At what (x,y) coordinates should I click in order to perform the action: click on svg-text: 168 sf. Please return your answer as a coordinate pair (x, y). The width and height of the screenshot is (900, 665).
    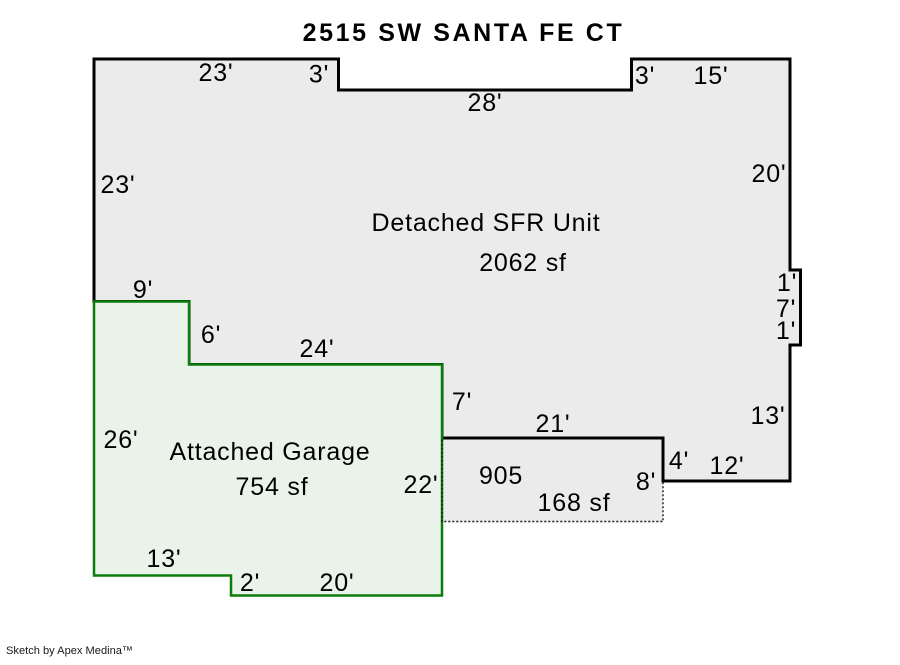
    Looking at the image, I should click on (574, 503).